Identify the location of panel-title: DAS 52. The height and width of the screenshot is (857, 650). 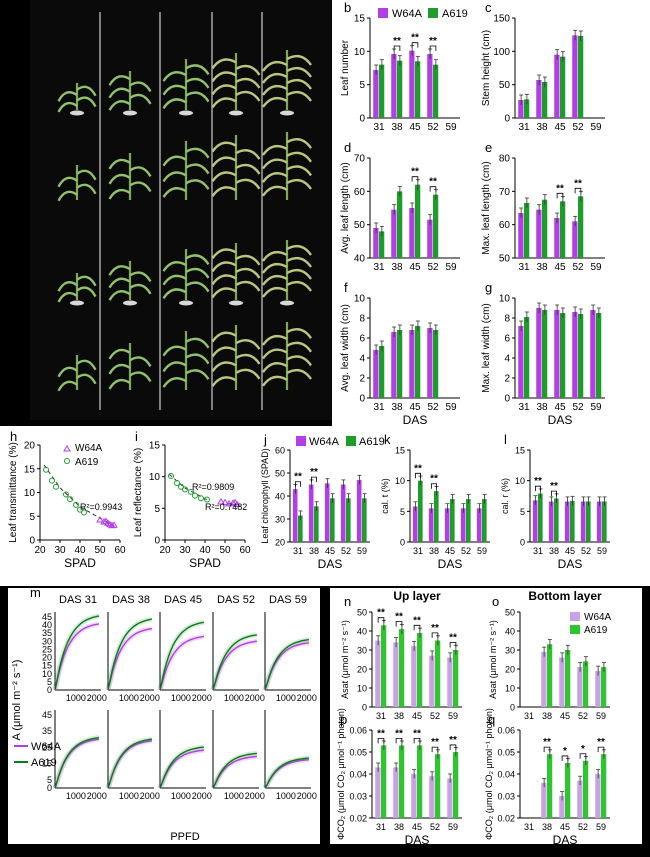
(236, 600).